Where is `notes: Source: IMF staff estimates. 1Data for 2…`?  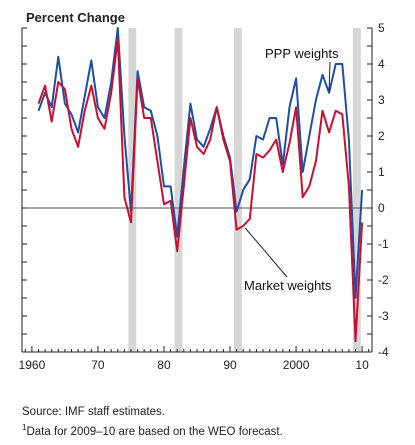
notes: Source: IMF staff estimates. 1Data for 2… is located at coordinates (152, 422).